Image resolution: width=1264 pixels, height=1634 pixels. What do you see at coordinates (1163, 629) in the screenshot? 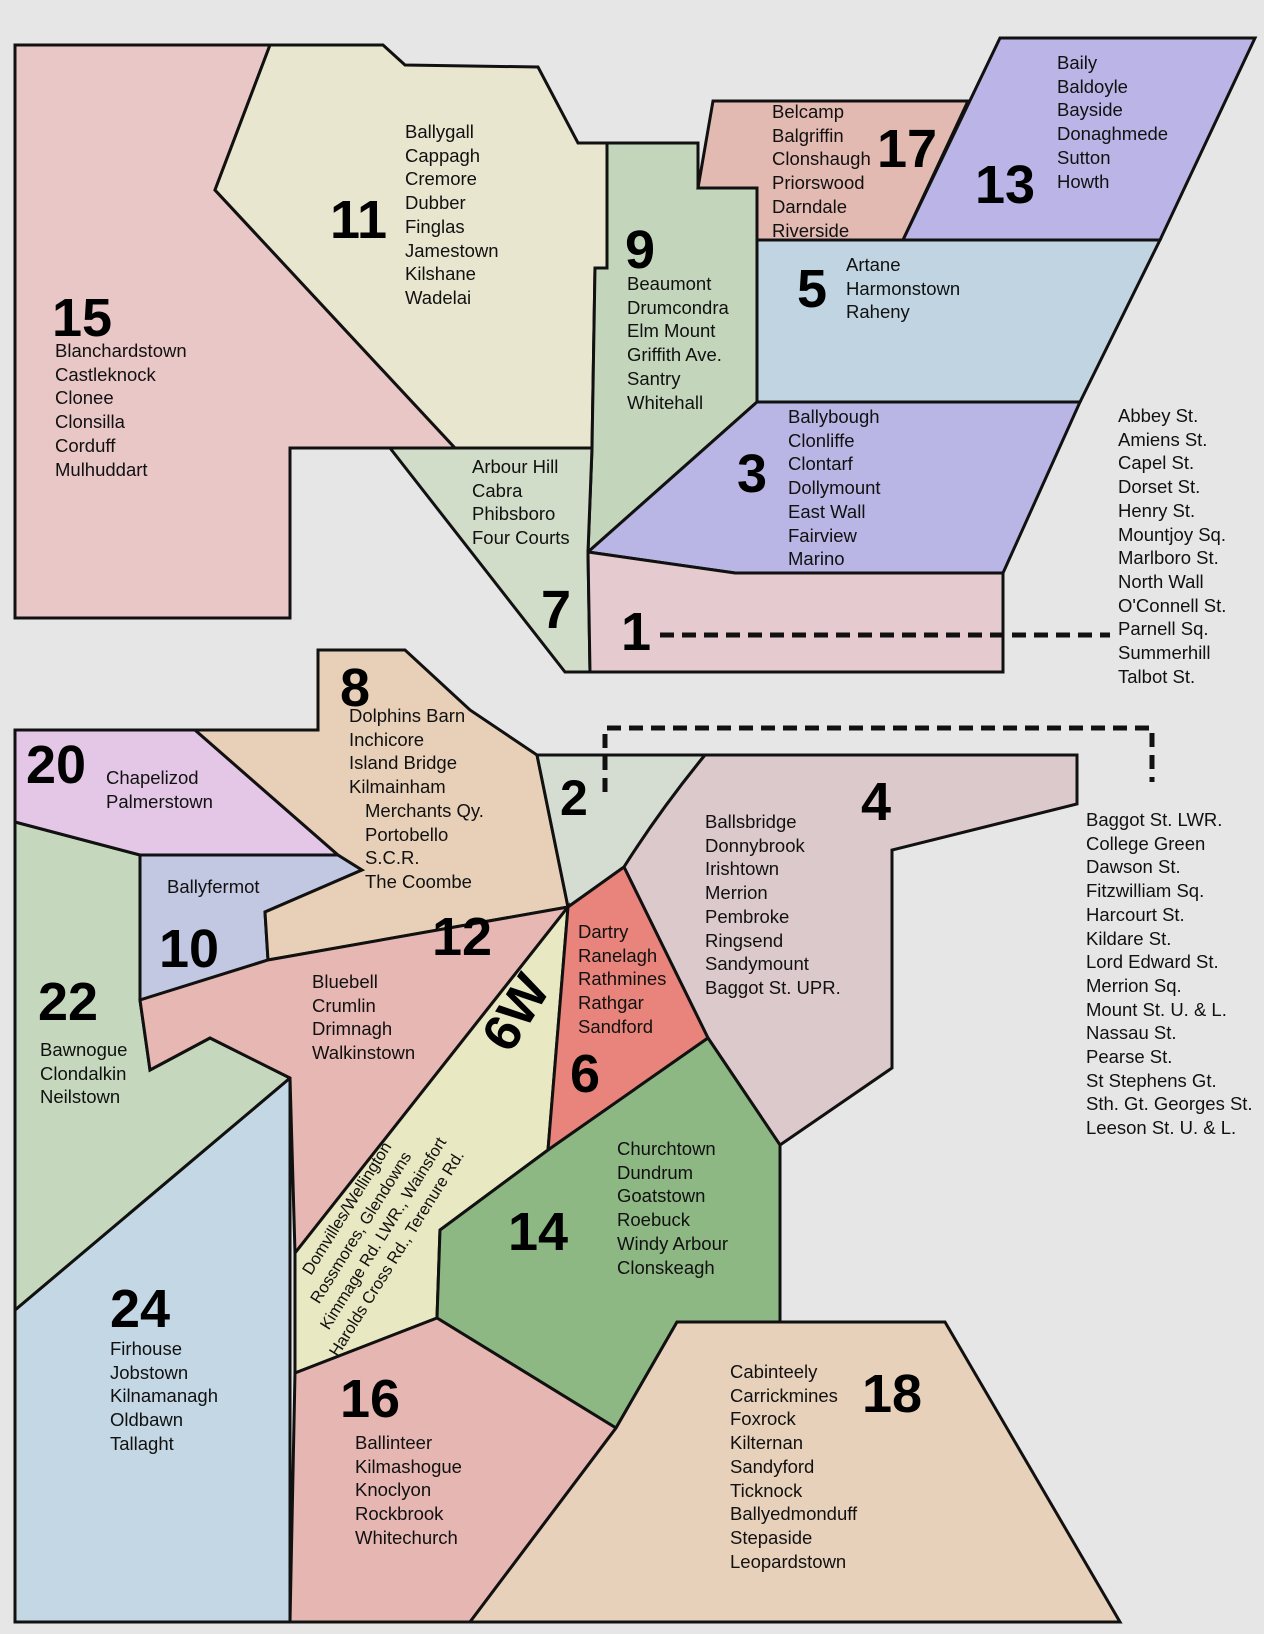
I see `area-name: Parnell Sq.` at bounding box center [1163, 629].